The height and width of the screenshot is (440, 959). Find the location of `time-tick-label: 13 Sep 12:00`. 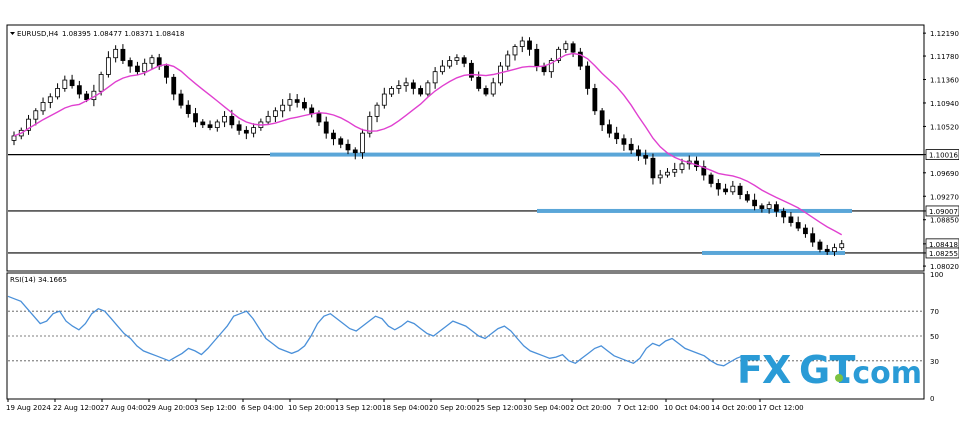

time-tick-label: 13 Sep 12:00 is located at coordinates (358, 408).